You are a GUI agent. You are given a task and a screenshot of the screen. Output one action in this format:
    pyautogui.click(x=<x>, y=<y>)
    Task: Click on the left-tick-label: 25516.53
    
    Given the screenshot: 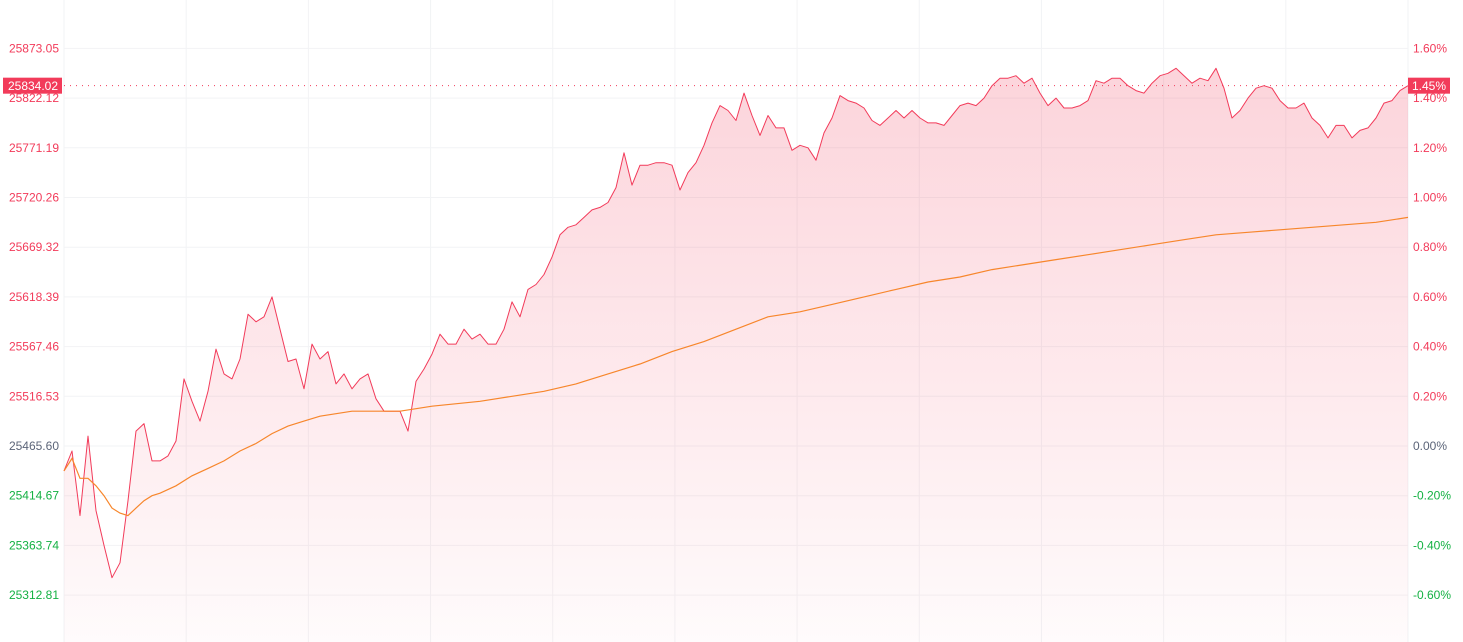 What is the action you would take?
    pyautogui.click(x=34, y=396)
    